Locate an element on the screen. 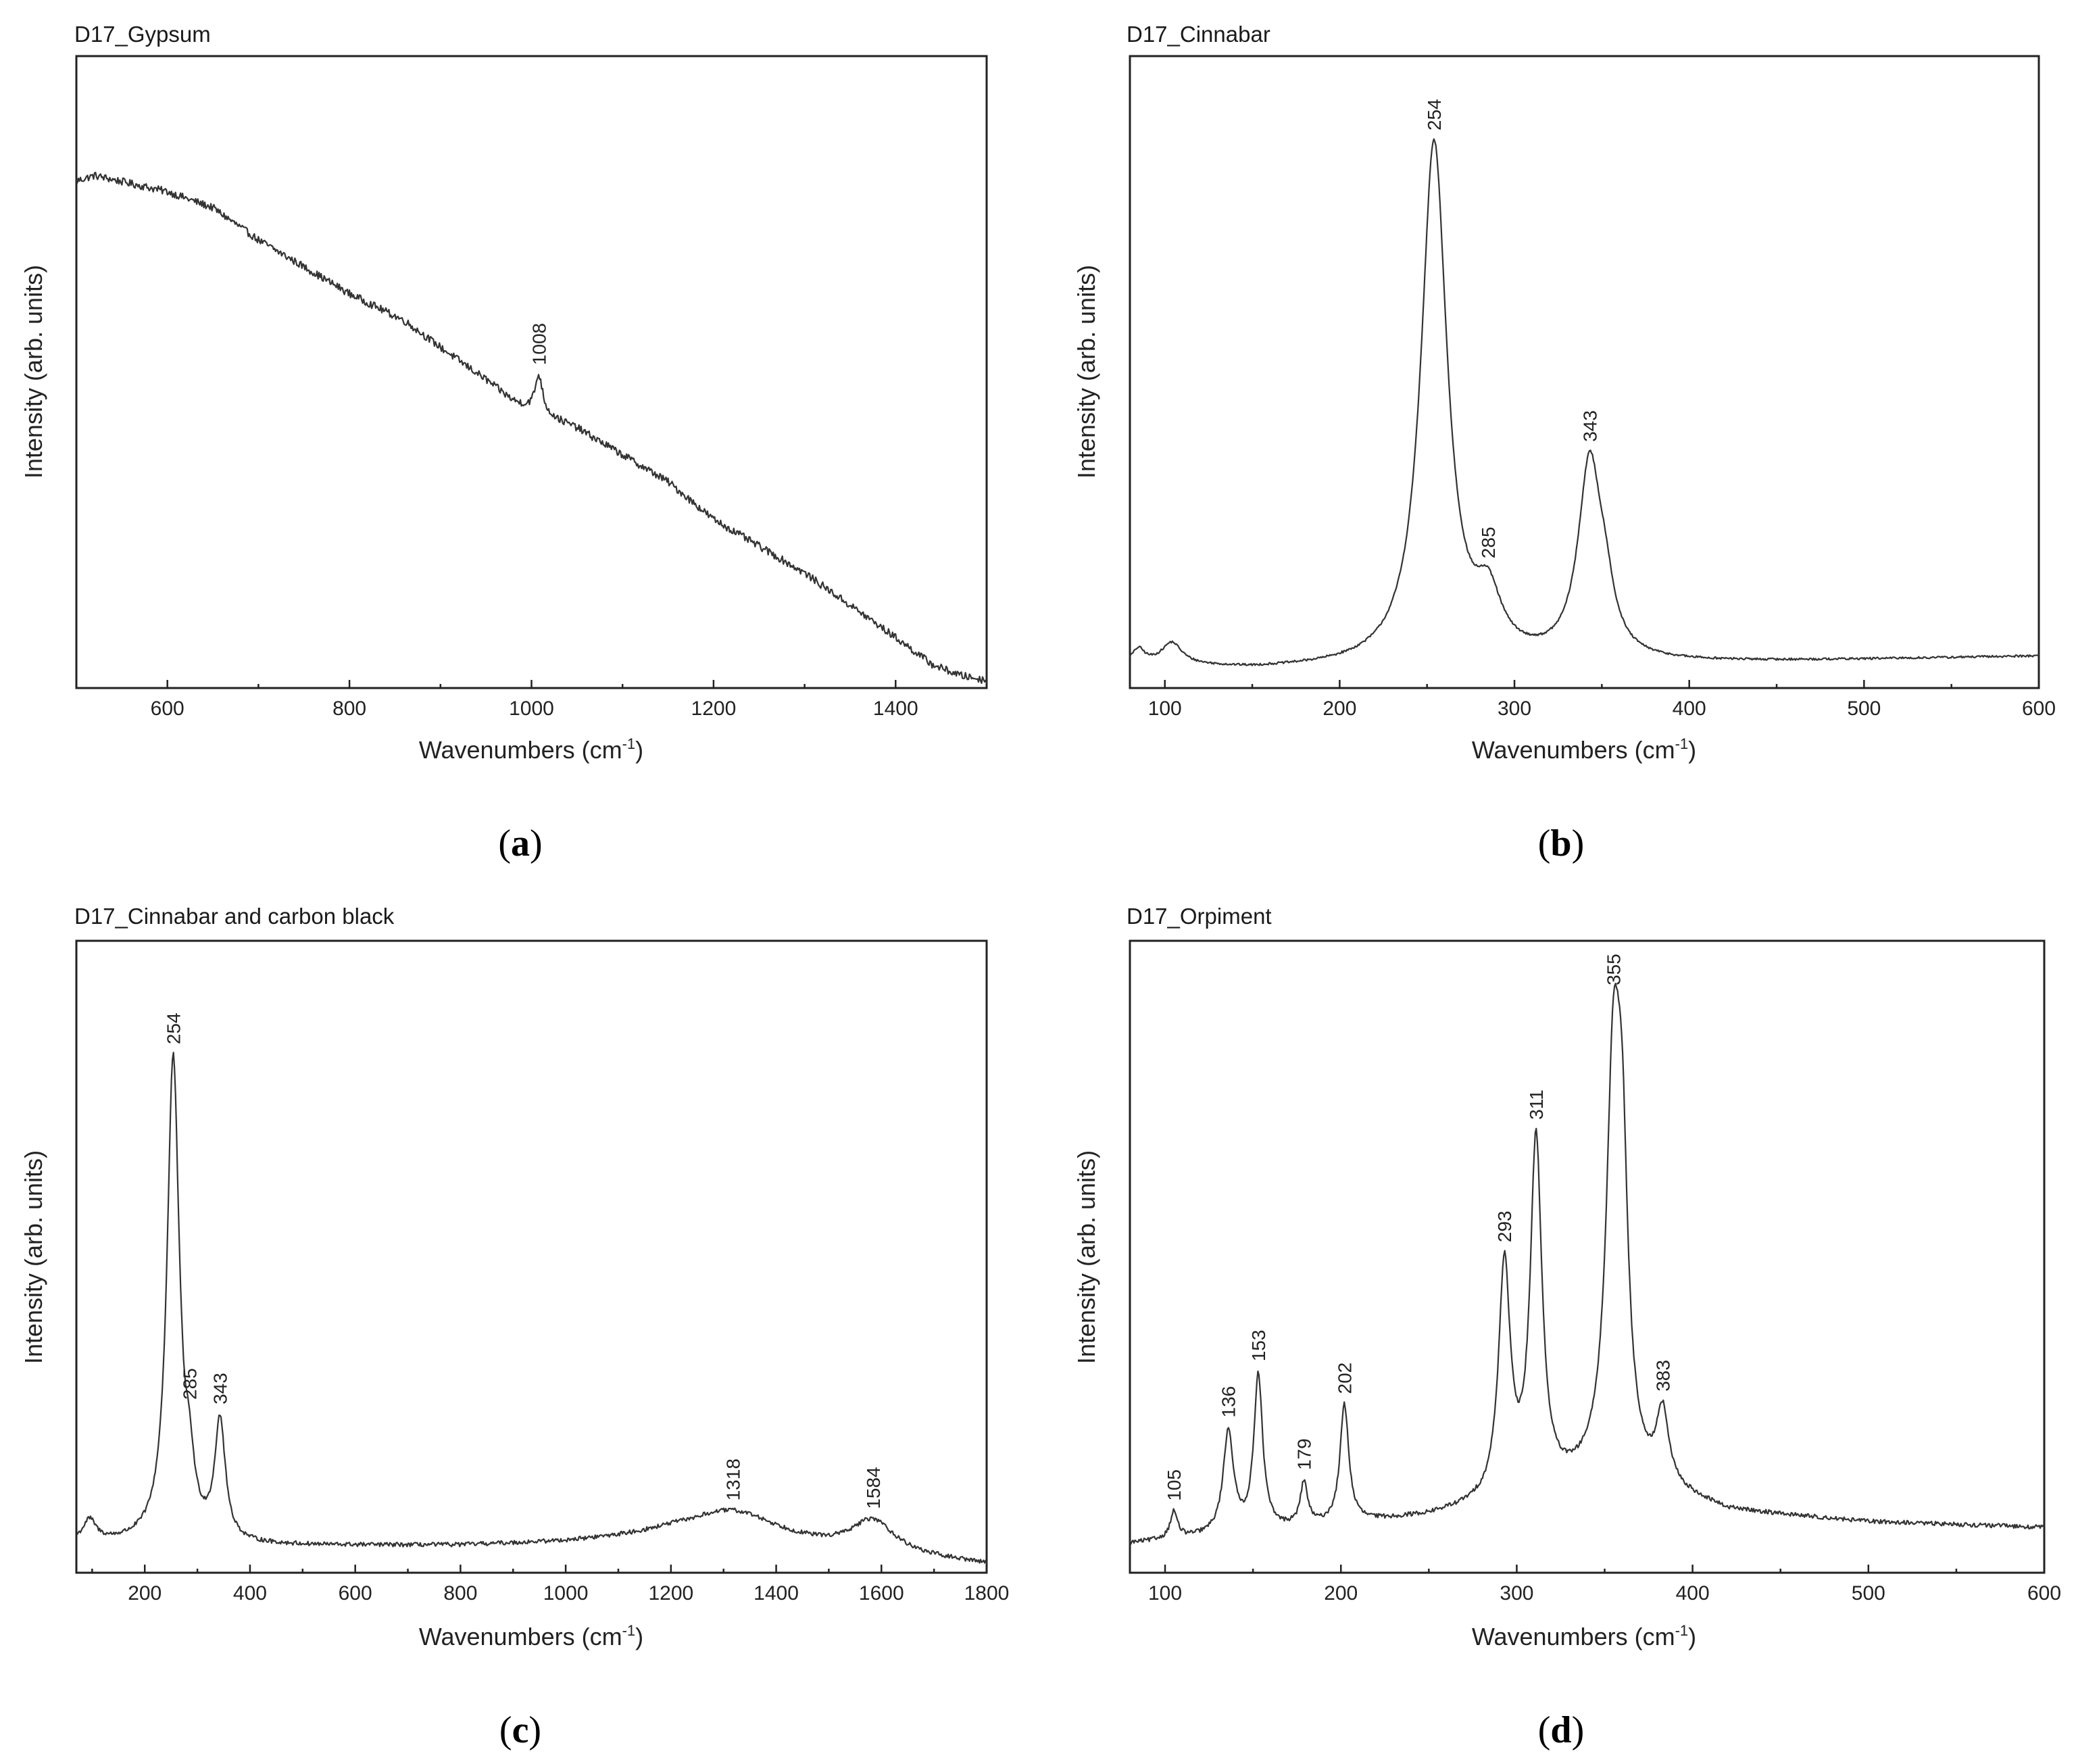 This screenshot has width=2076, height=1764. peak-label: 1008 is located at coordinates (538, 344).